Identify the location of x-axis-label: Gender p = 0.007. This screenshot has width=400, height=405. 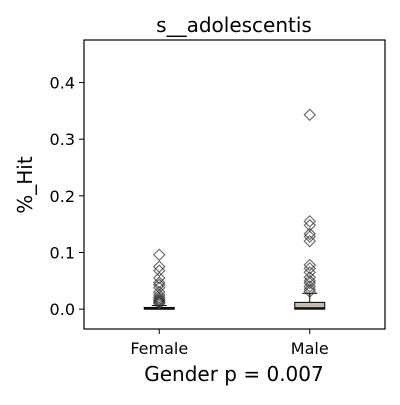
(233, 374).